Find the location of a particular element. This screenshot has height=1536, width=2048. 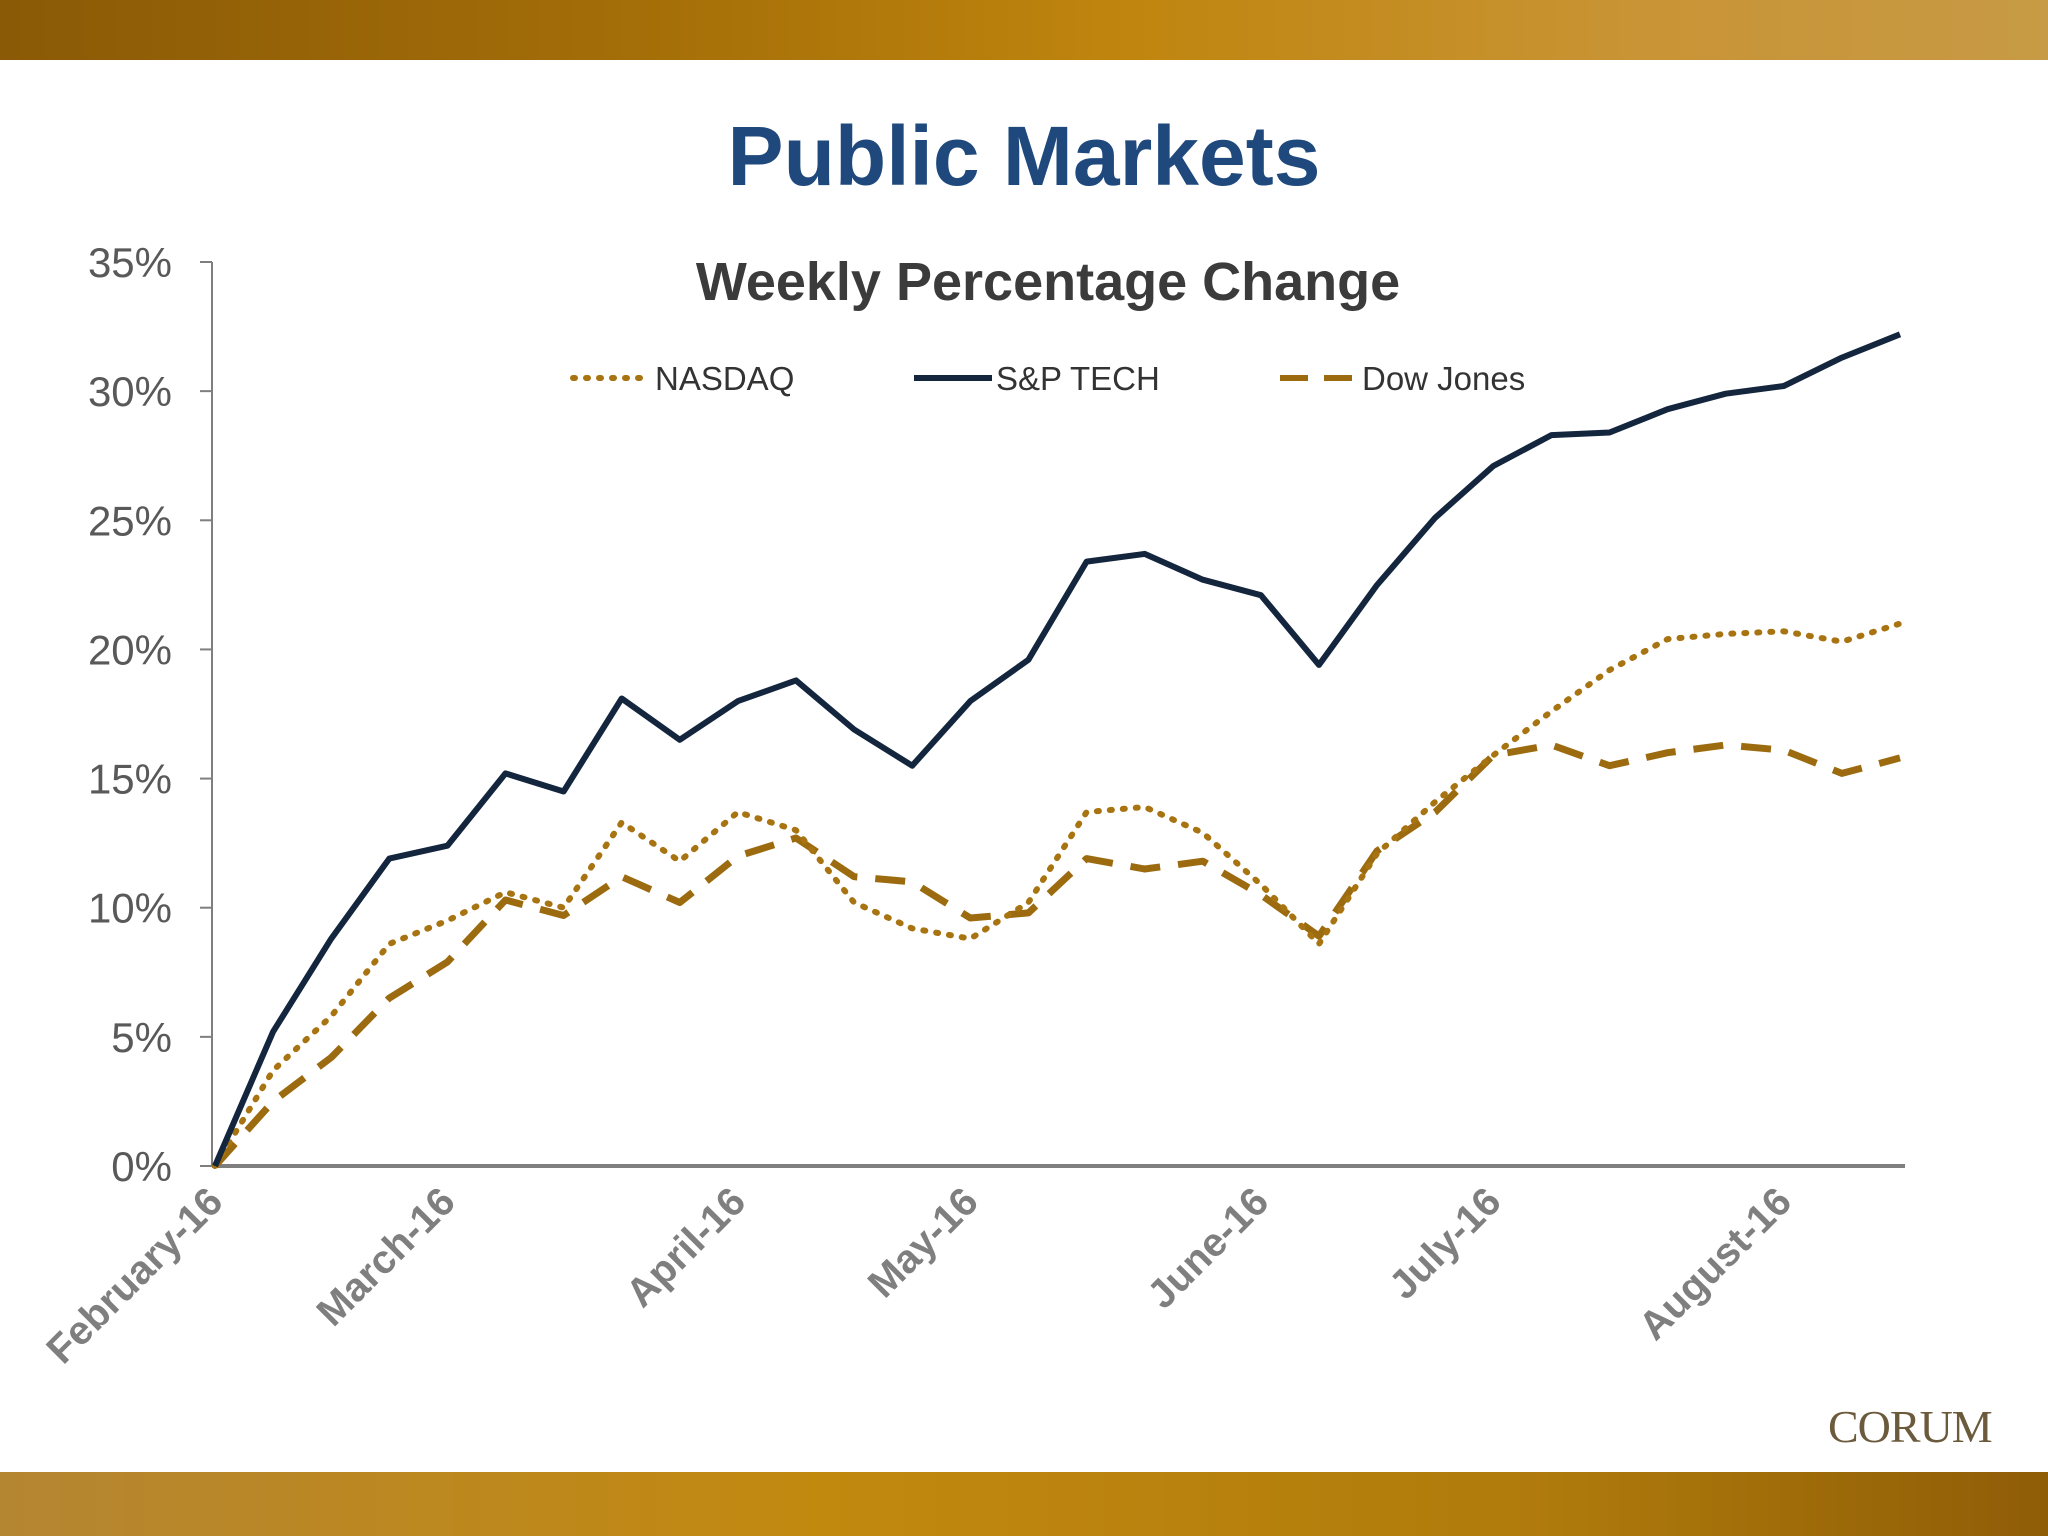

x-tick-label: February-16 is located at coordinates (134, 1275).